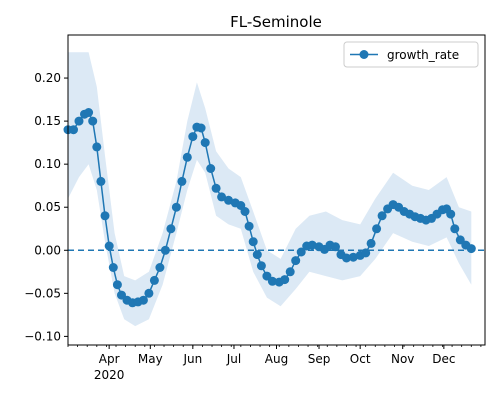 The height and width of the screenshot is (404, 500). Describe the element at coordinates (360, 359) in the screenshot. I see `x-tick-label: Oct` at that location.